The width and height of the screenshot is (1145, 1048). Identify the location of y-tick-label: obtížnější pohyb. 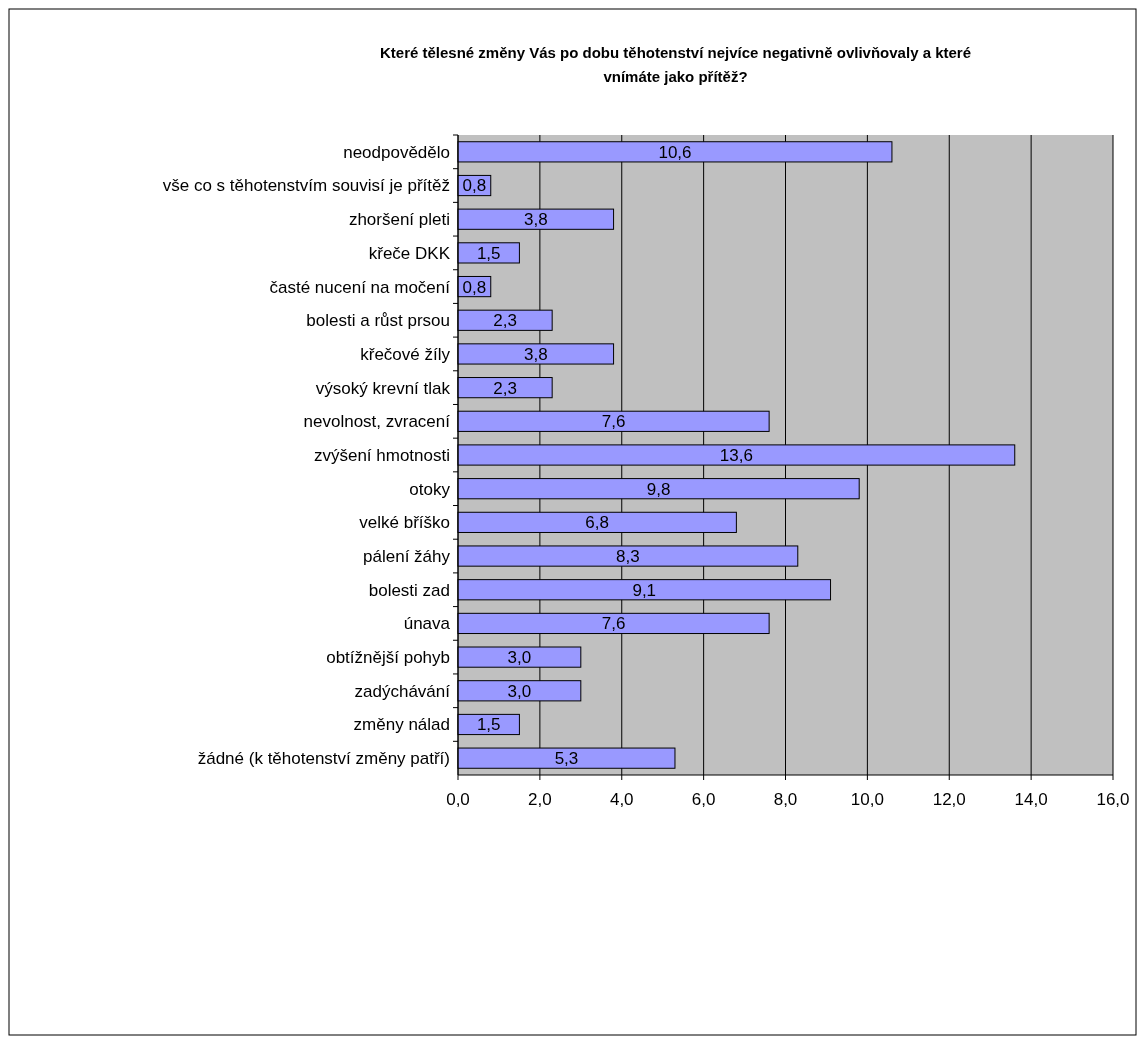
(388, 658).